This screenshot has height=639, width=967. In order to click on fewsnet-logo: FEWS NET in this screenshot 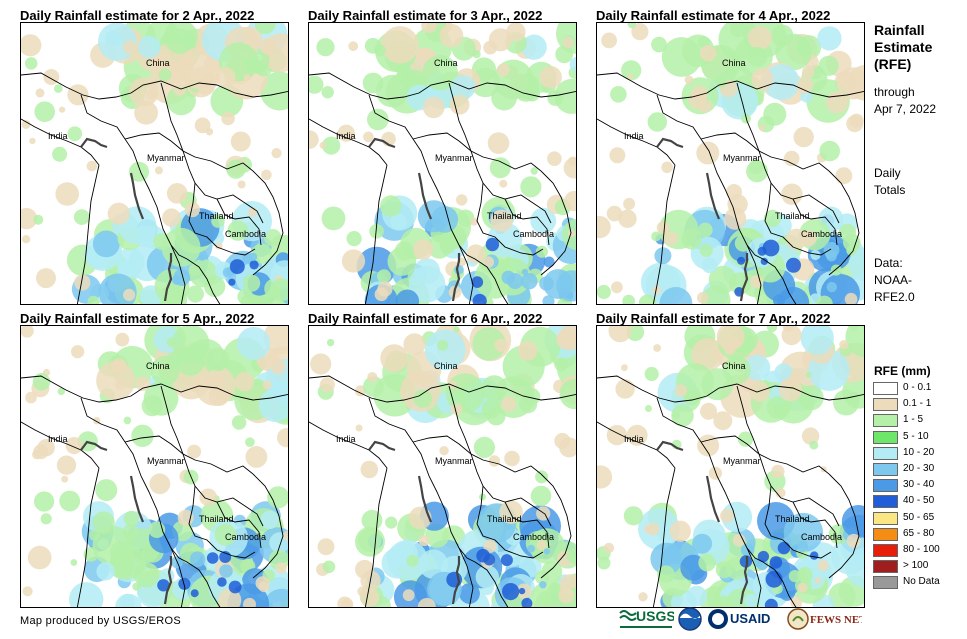, I will do `click(826, 619)`.